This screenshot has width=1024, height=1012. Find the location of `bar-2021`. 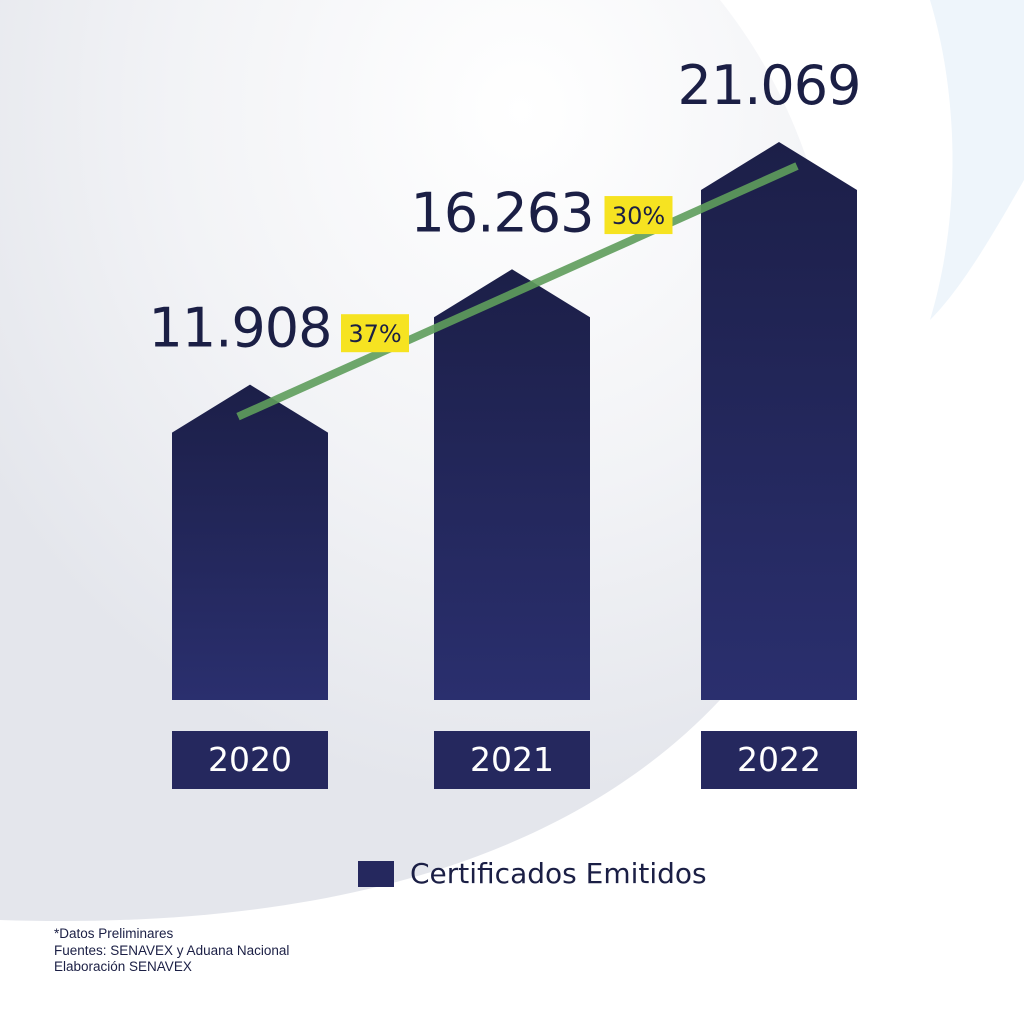

bar-2021 is located at coordinates (512, 484).